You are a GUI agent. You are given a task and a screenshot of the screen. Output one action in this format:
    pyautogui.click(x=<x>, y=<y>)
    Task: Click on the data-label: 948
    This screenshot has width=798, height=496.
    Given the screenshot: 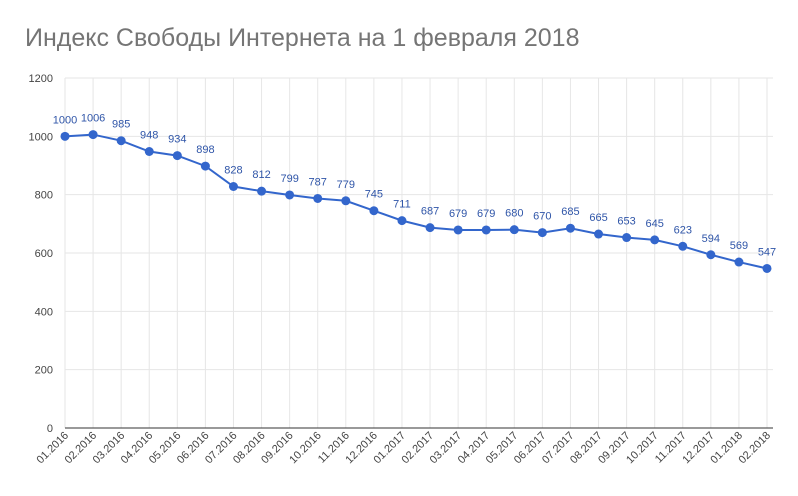 What is the action you would take?
    pyautogui.click(x=149, y=136)
    